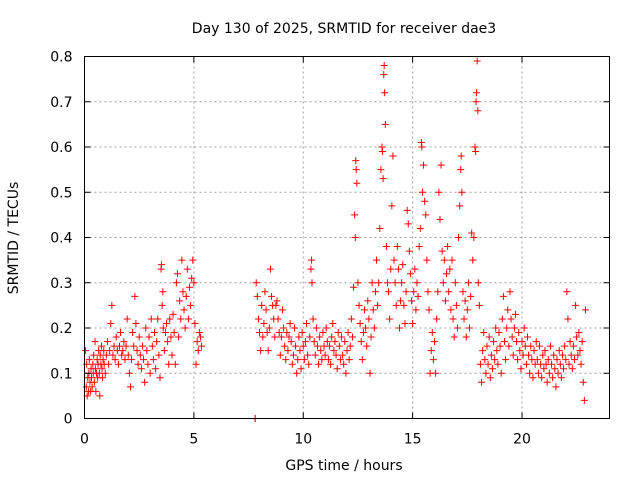  What do you see at coordinates (343, 466) in the screenshot?
I see `x-axis-title: GPS time / hours` at bounding box center [343, 466].